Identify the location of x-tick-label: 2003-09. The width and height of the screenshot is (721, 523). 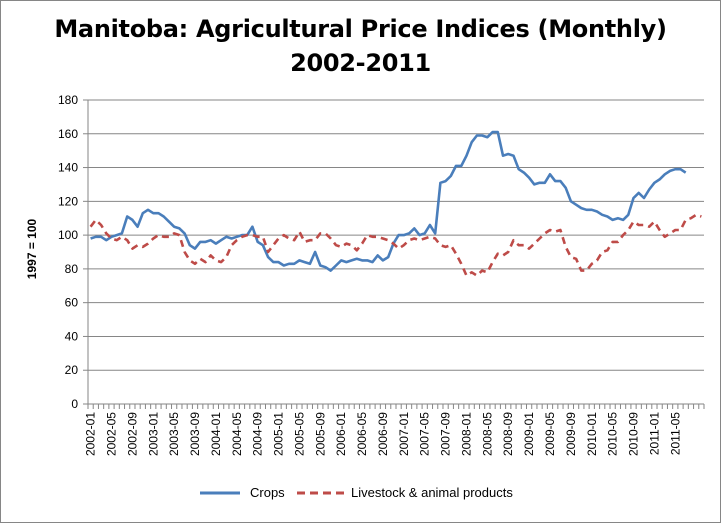
(195, 434).